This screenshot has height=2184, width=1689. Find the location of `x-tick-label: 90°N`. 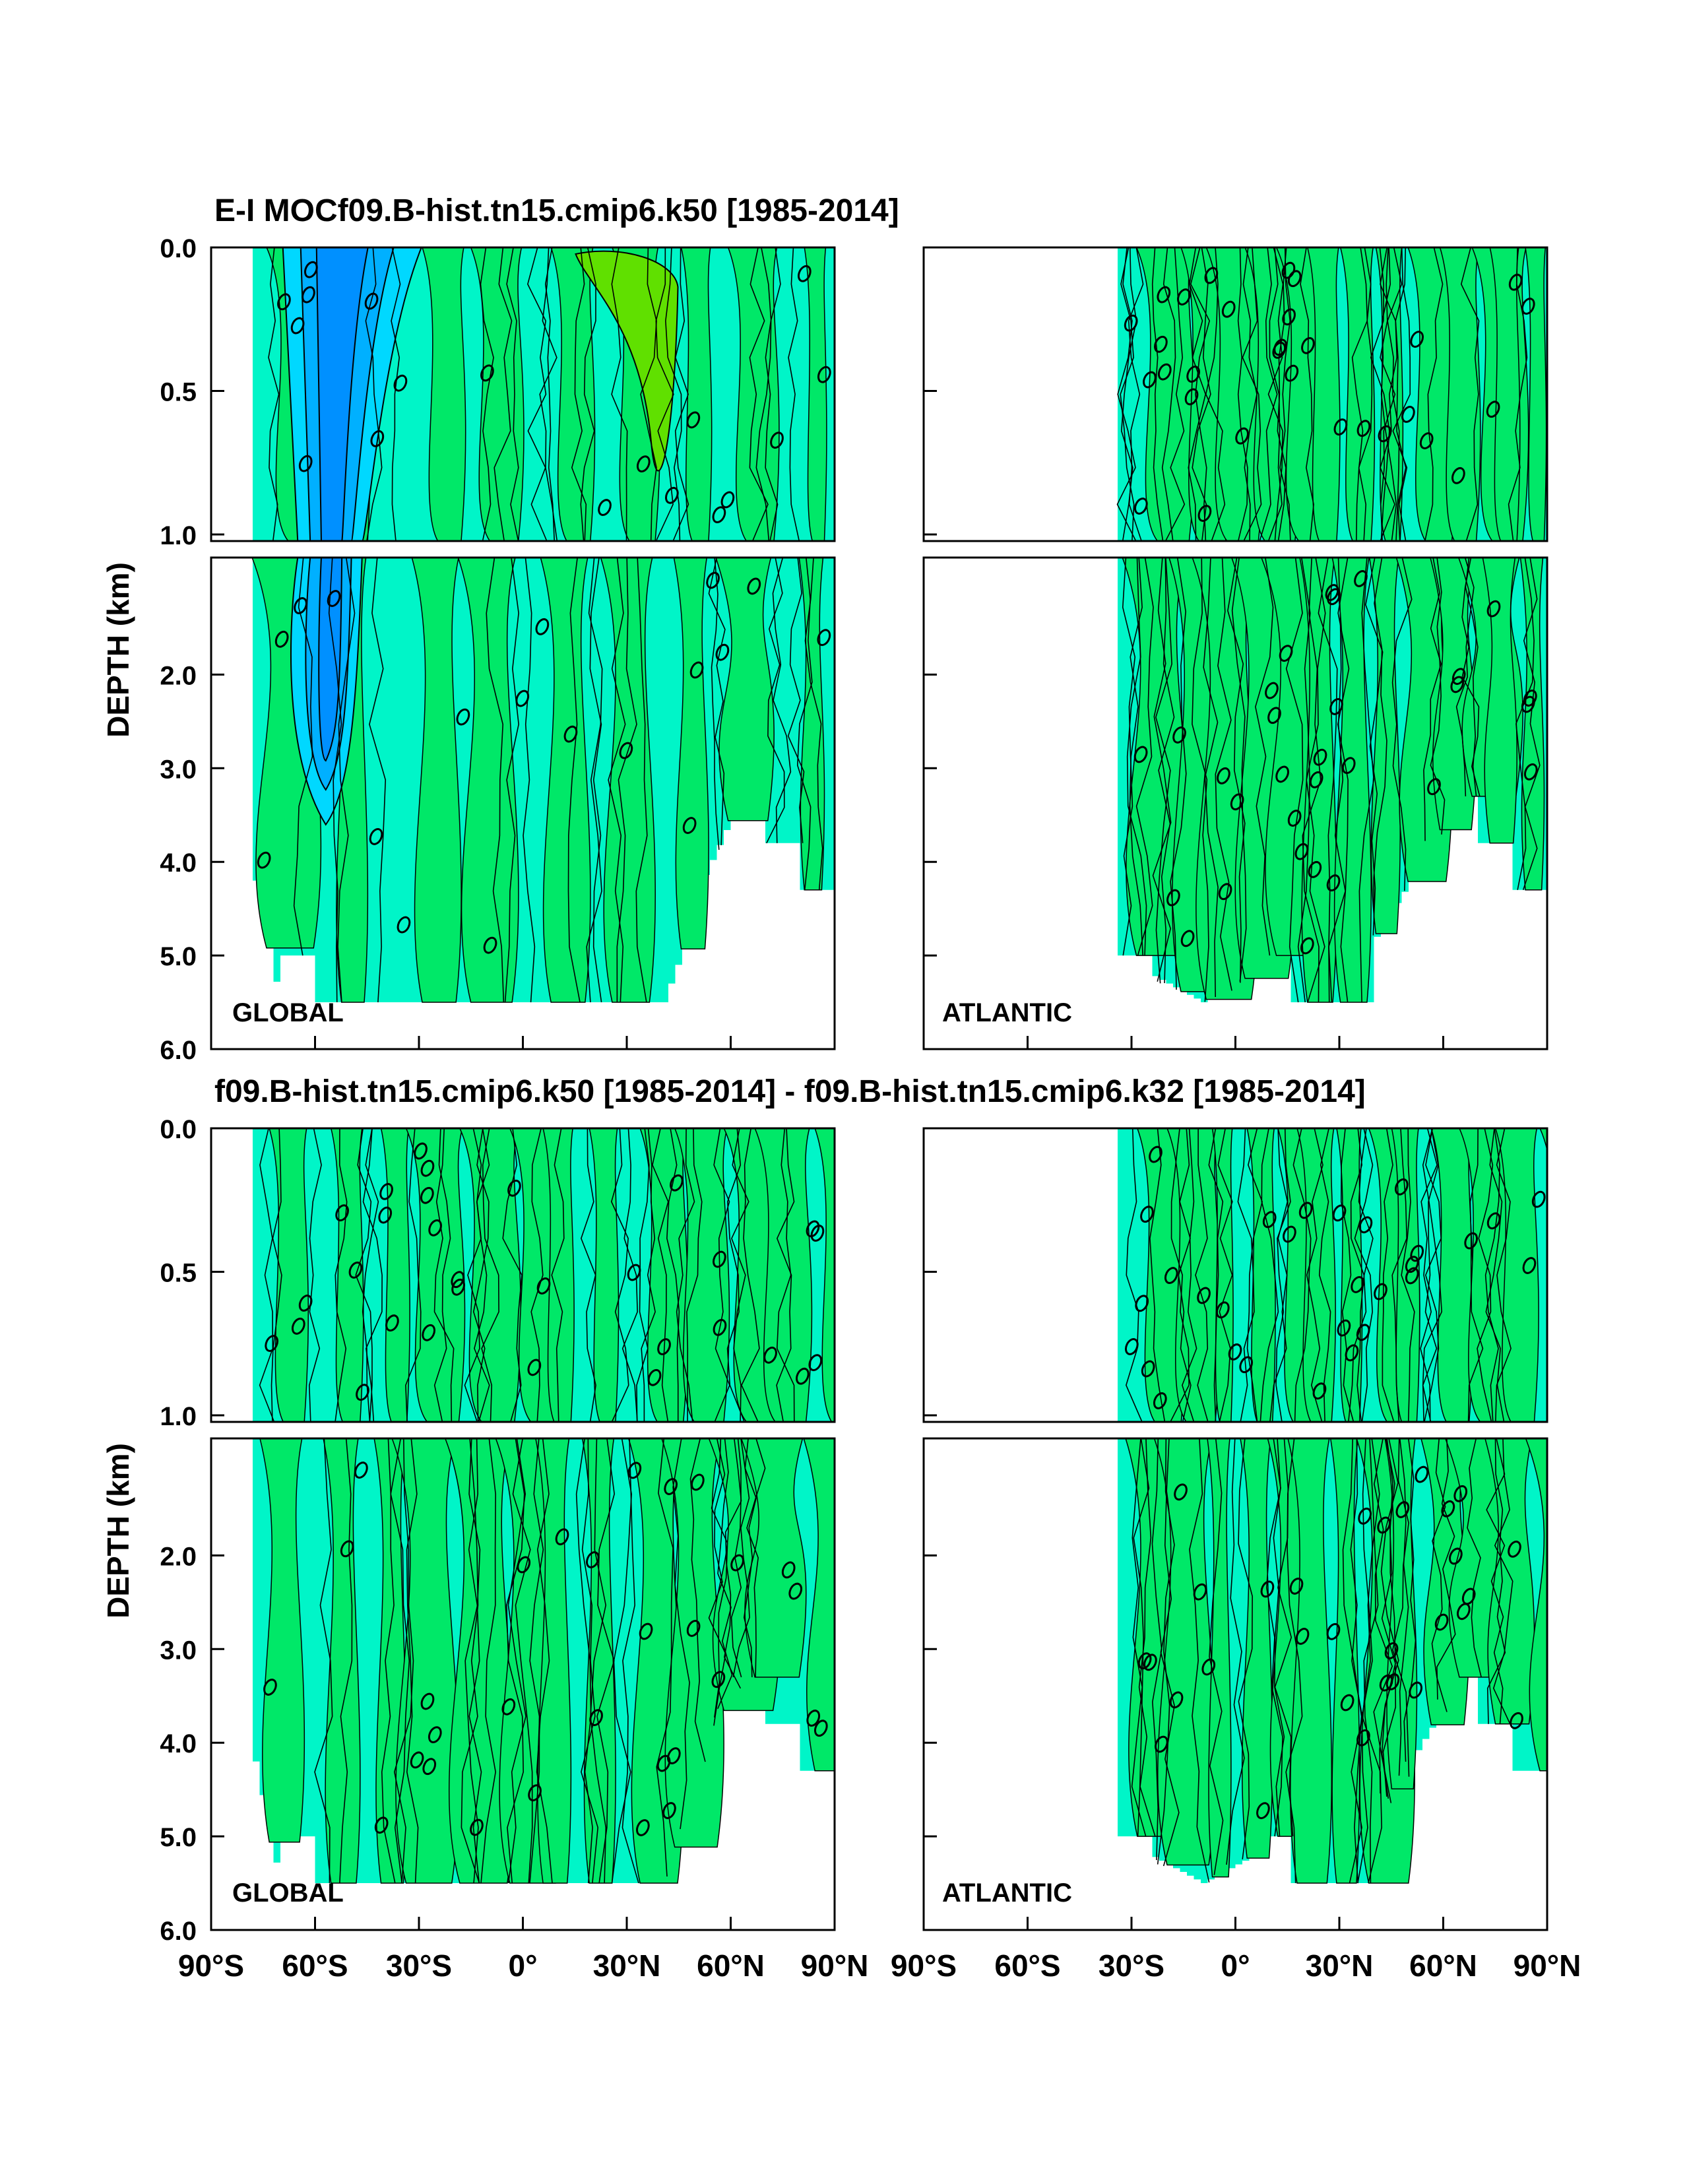

x-tick-label: 90°N is located at coordinates (1548, 1965).